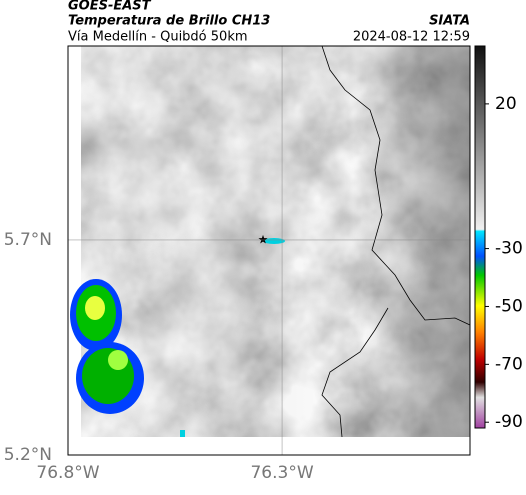 The height and width of the screenshot is (495, 526). What do you see at coordinates (281, 473) in the screenshot?
I see `x-tick-label: 76.3°W` at bounding box center [281, 473].